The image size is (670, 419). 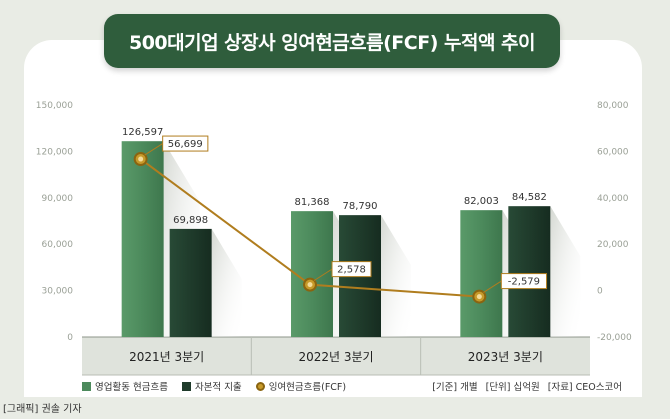 What do you see at coordinates (360, 206) in the screenshot?
I see `bar-value-label-capex: 78,790` at bounding box center [360, 206].